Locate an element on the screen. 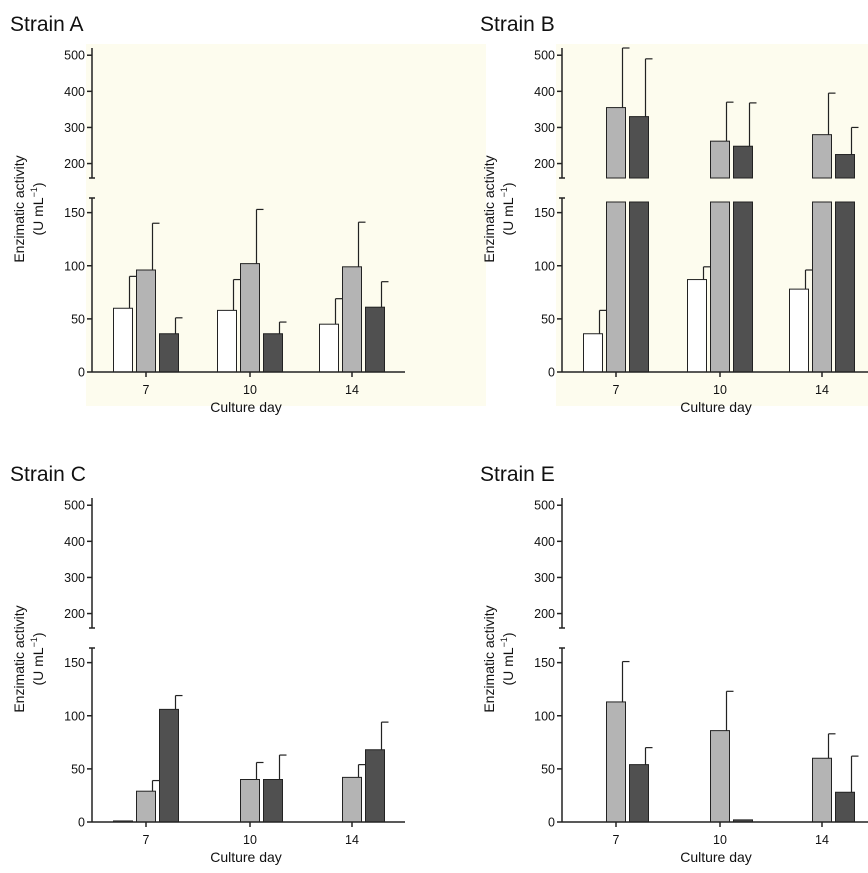 The width and height of the screenshot is (868, 873). chart-title: Strain A is located at coordinates (47, 24).